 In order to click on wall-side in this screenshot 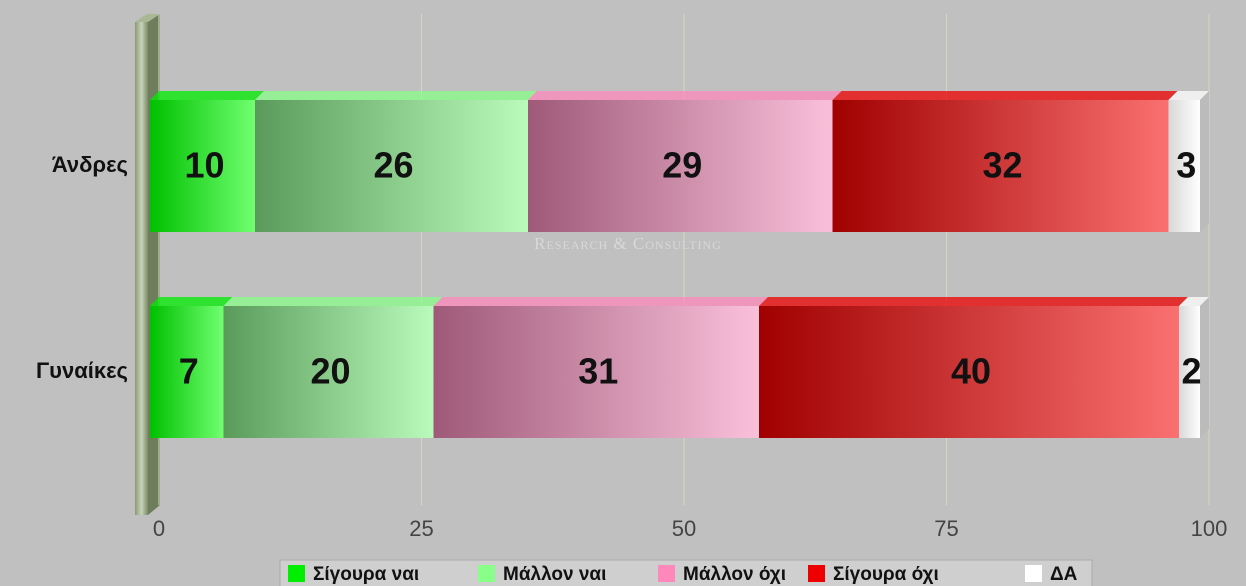, I will do `click(154, 264)`.